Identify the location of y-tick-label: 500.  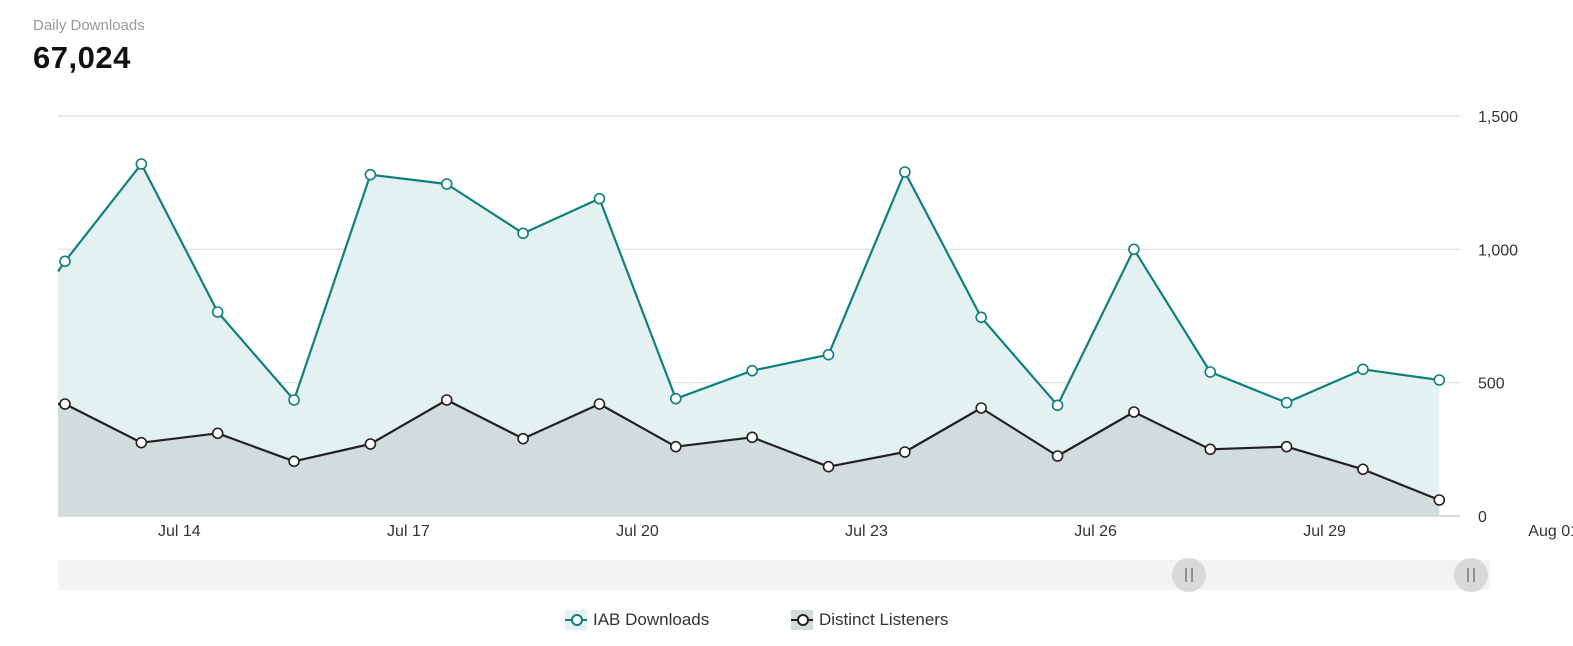
(1491, 384).